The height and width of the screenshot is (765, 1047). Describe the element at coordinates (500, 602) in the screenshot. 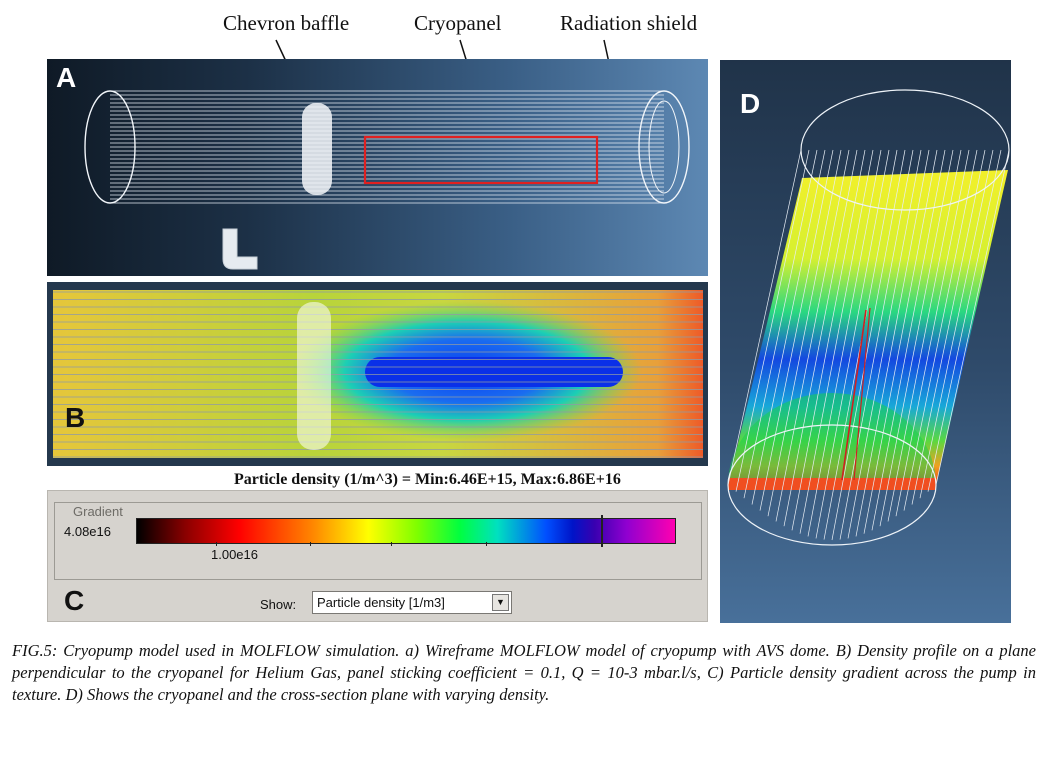

I see `chevron-down-icon: ▼` at that location.